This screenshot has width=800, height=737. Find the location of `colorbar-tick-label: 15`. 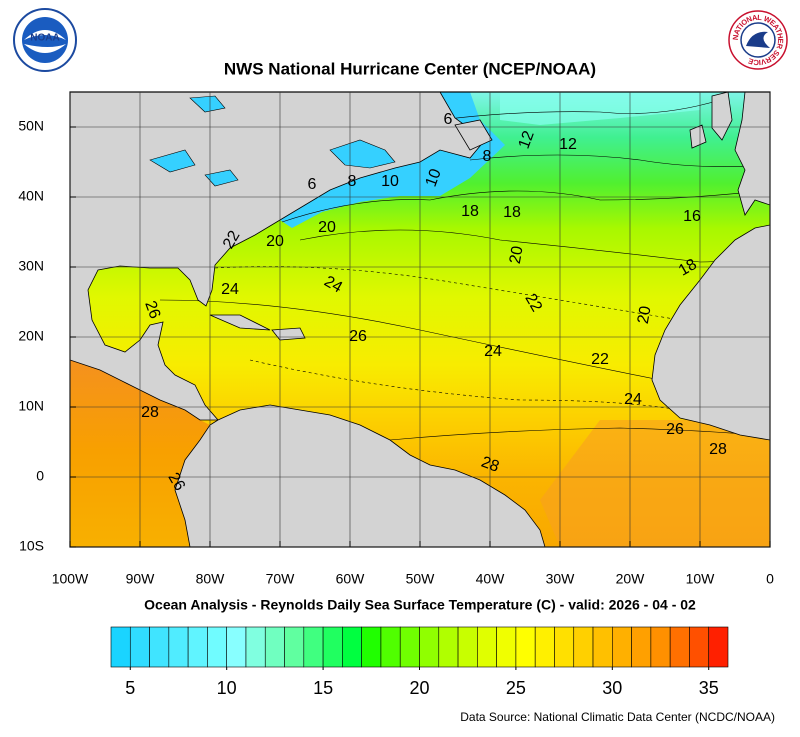

colorbar-tick-label: 15 is located at coordinates (323, 688).